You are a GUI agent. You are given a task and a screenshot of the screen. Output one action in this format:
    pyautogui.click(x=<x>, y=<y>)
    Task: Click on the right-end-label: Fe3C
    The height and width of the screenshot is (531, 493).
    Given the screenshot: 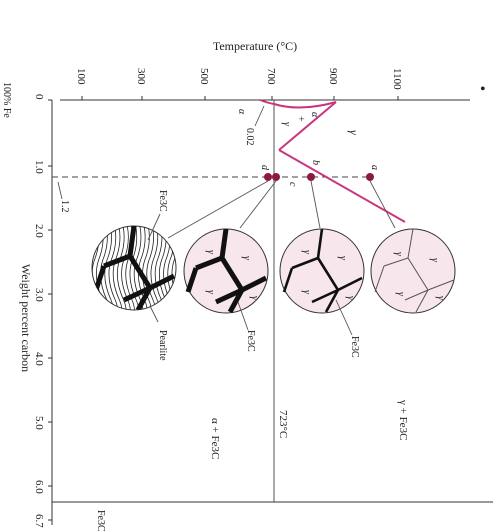 What is the action you would take?
    pyautogui.click(x=100, y=520)
    